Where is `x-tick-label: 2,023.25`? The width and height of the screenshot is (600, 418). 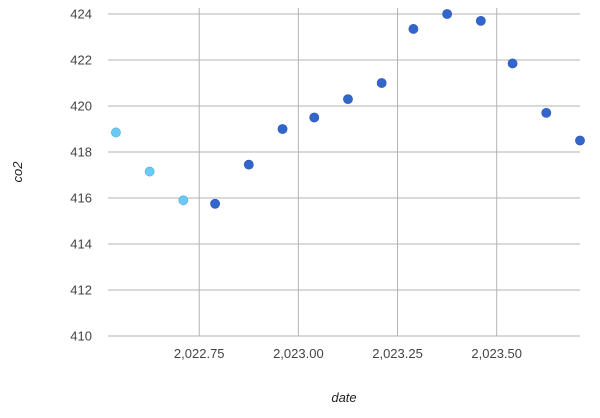 x-tick-label: 2,023.25 is located at coordinates (397, 353).